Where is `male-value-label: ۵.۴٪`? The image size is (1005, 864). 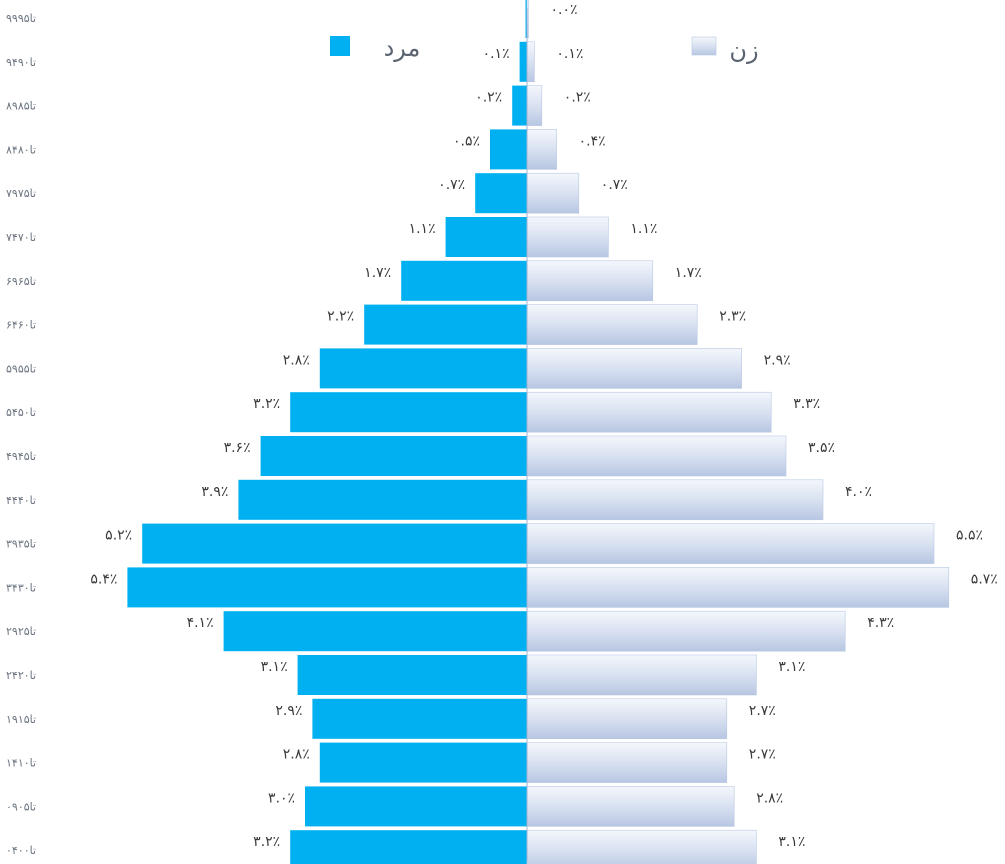
male-value-label: ۵.۴٪ is located at coordinates (103, 579).